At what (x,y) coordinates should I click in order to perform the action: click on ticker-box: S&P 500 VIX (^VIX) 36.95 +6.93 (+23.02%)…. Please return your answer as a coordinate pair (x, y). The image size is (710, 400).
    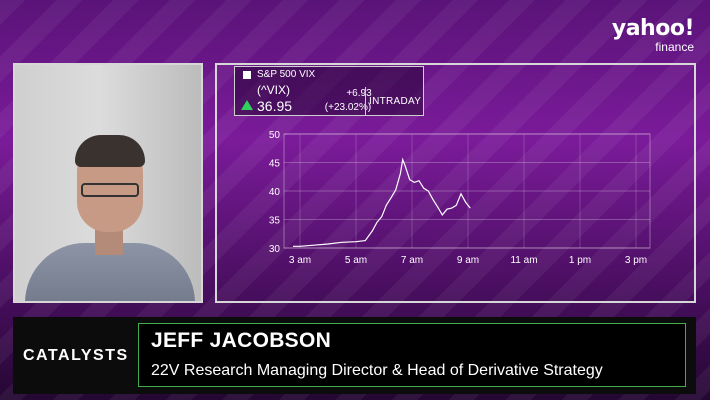
    Looking at the image, I should click on (329, 91).